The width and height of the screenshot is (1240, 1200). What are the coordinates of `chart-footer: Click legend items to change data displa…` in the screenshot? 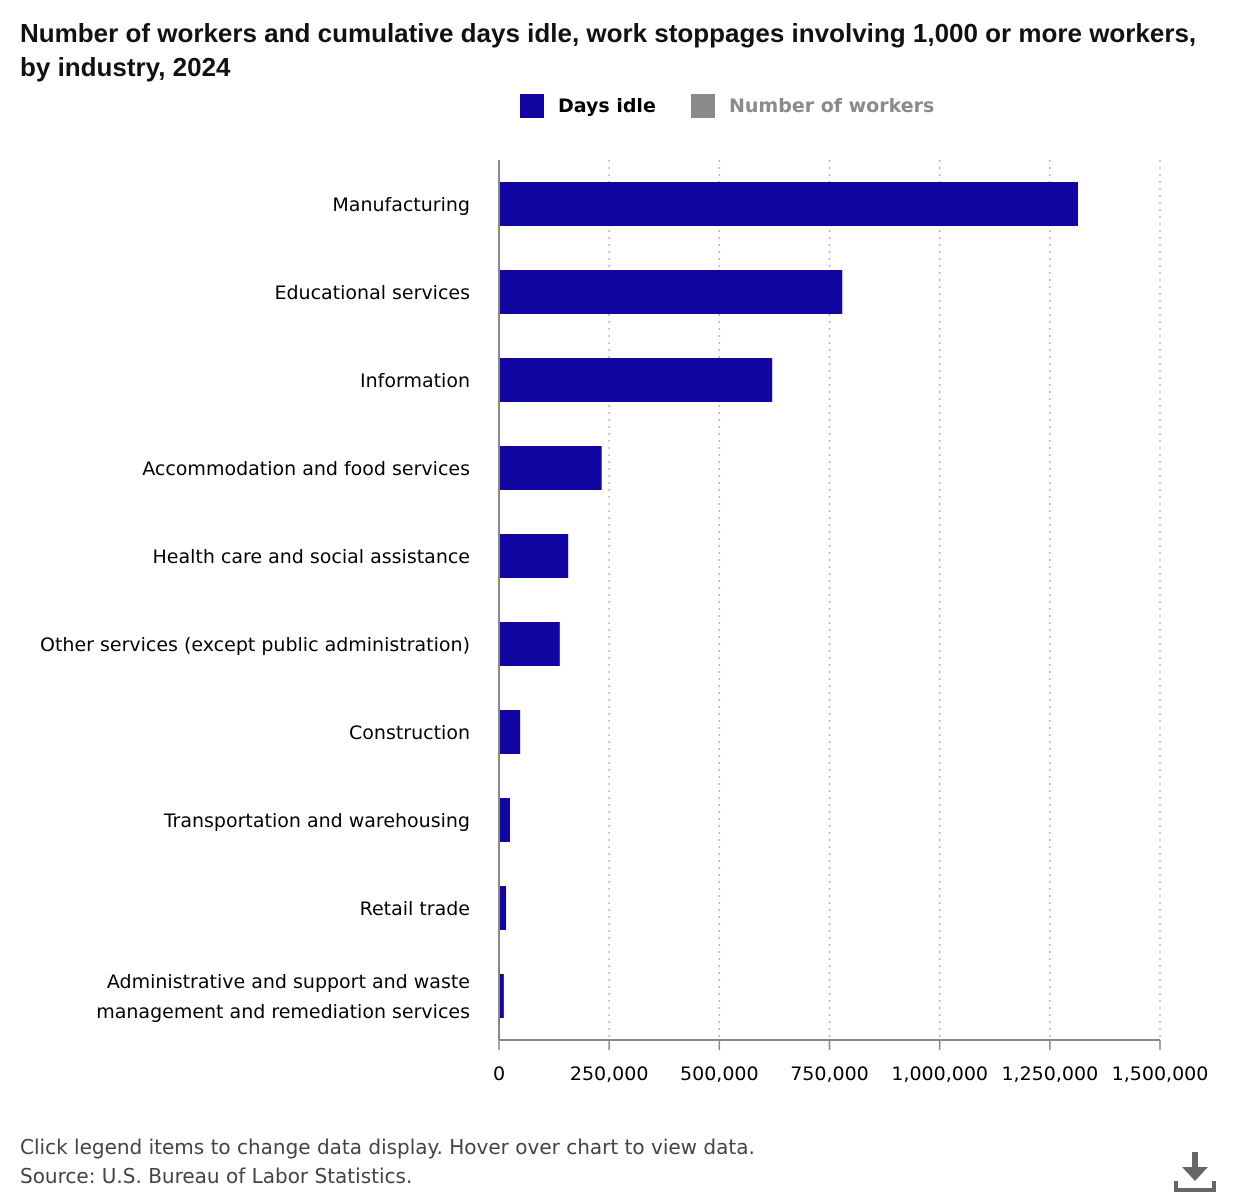 It's located at (387, 1162).